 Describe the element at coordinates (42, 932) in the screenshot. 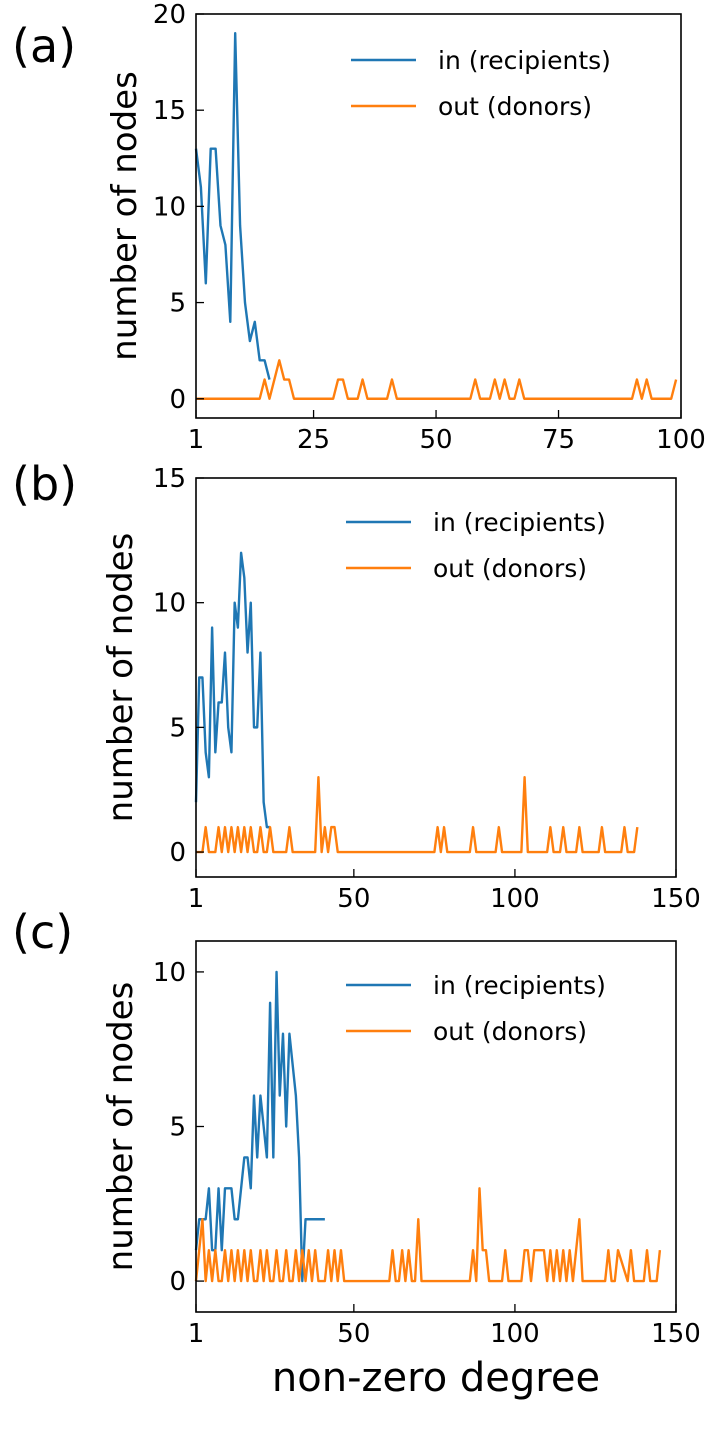

I see `panel-label: (c)` at that location.